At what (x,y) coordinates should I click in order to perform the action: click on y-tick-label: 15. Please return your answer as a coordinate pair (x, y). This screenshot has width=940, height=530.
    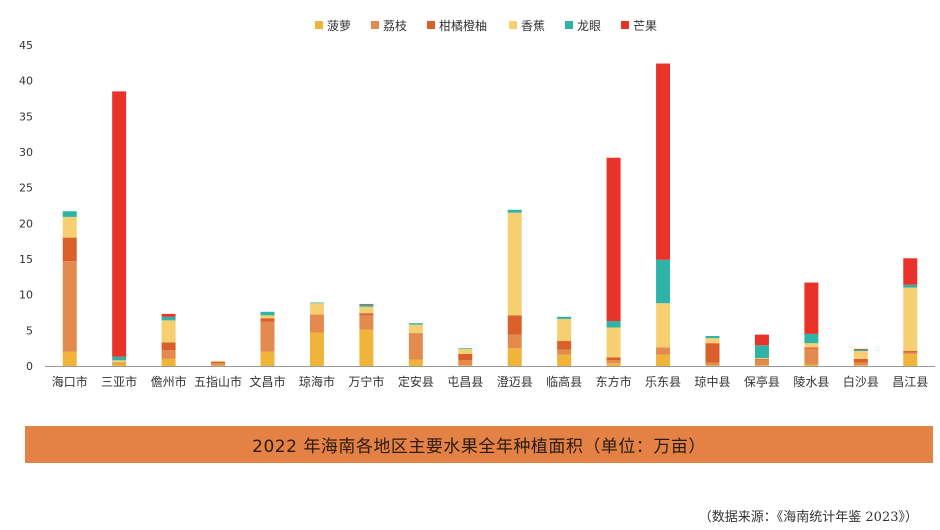
    Looking at the image, I should click on (26, 259).